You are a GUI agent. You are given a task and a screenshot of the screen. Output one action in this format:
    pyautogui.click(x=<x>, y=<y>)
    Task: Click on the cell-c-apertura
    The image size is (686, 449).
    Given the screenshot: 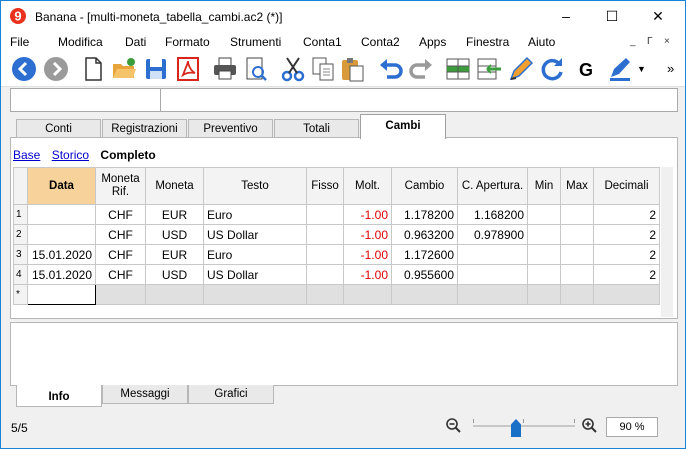 What is the action you would take?
    pyautogui.click(x=492, y=254)
    